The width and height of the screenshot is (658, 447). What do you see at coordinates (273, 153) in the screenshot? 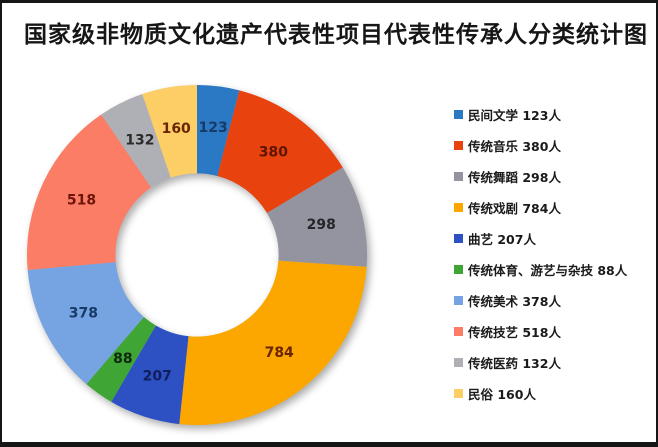
I see `slice-value-label: 380` at bounding box center [273, 153].